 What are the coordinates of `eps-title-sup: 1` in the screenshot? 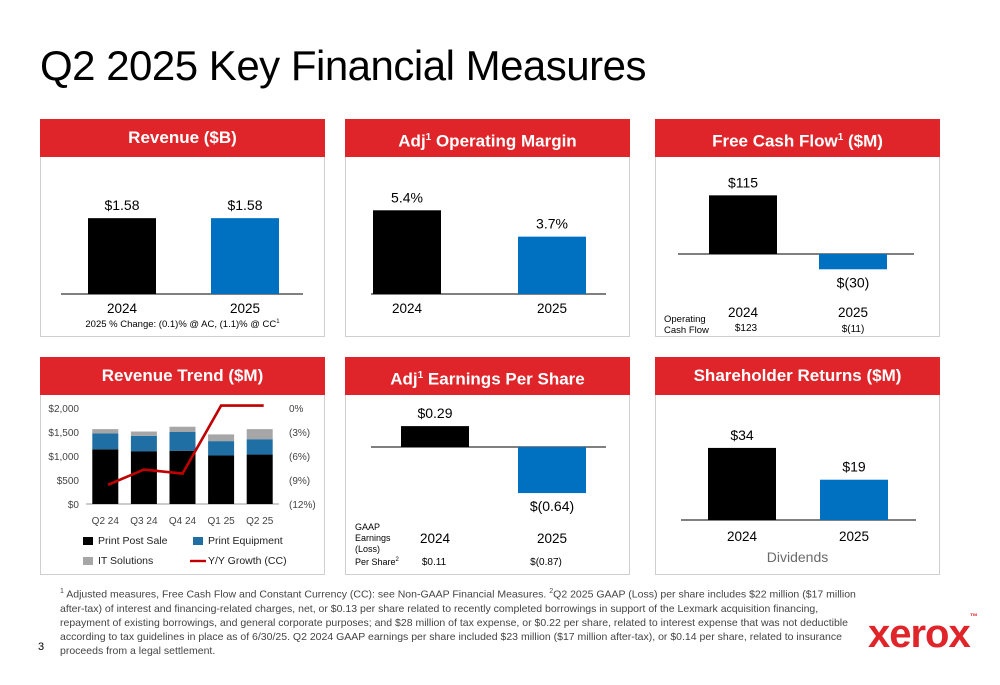 It's located at (420, 375).